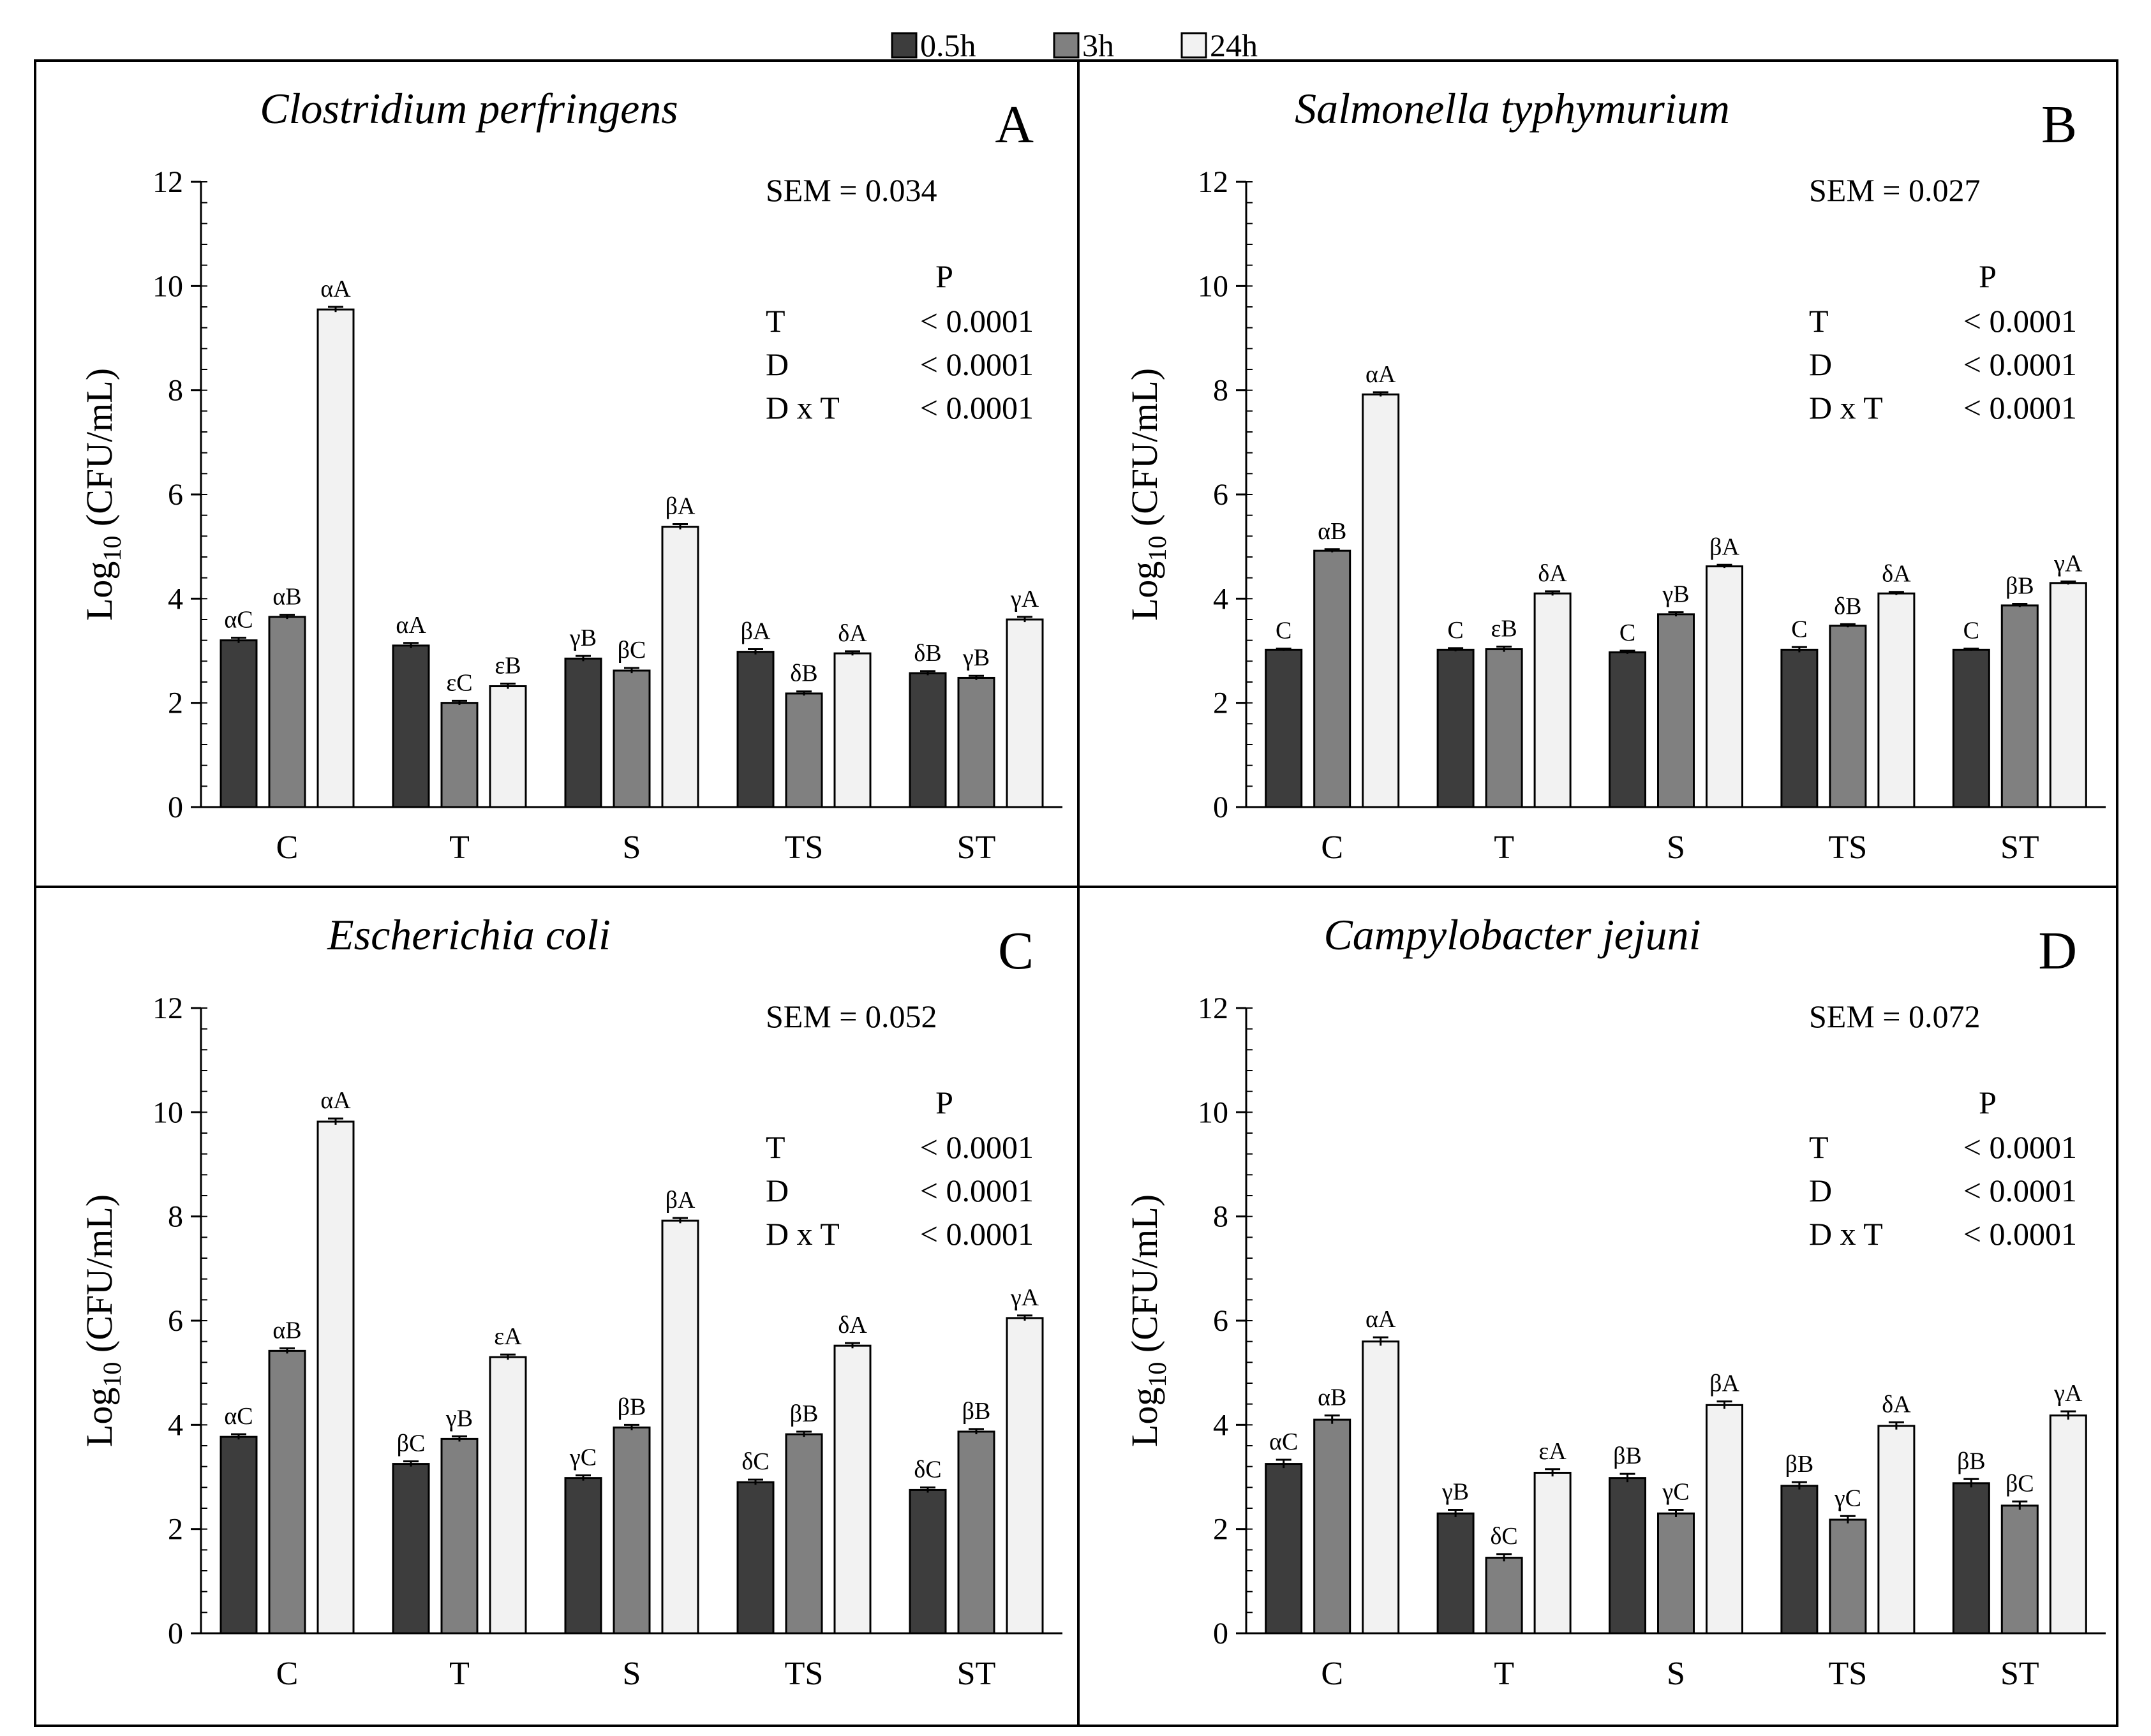 The width and height of the screenshot is (2151, 1736). I want to click on panel-title: Campylobacter jejuni, so click(1512, 935).